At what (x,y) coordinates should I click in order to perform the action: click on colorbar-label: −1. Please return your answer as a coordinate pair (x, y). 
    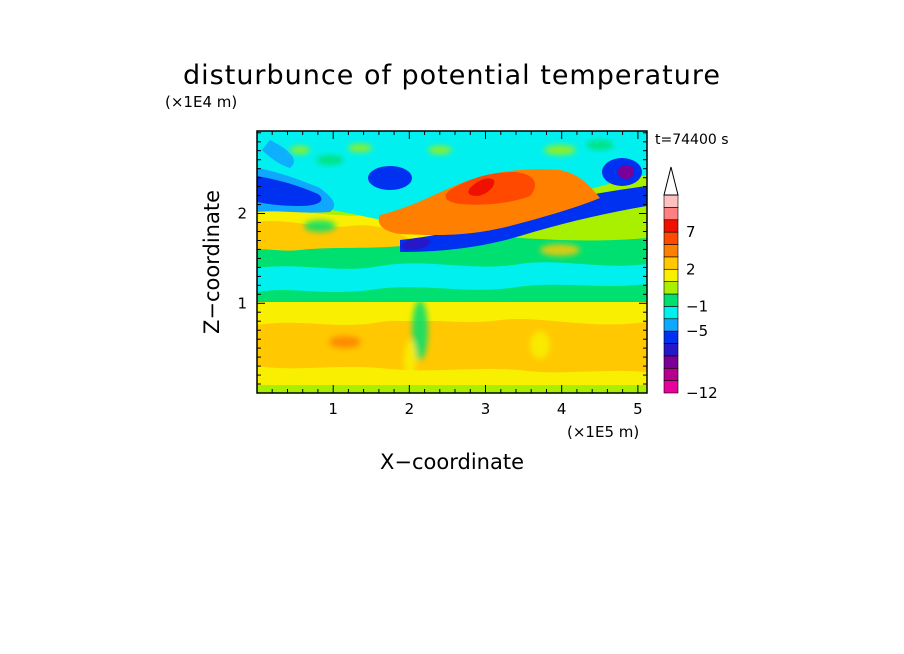
    Looking at the image, I should click on (697, 306).